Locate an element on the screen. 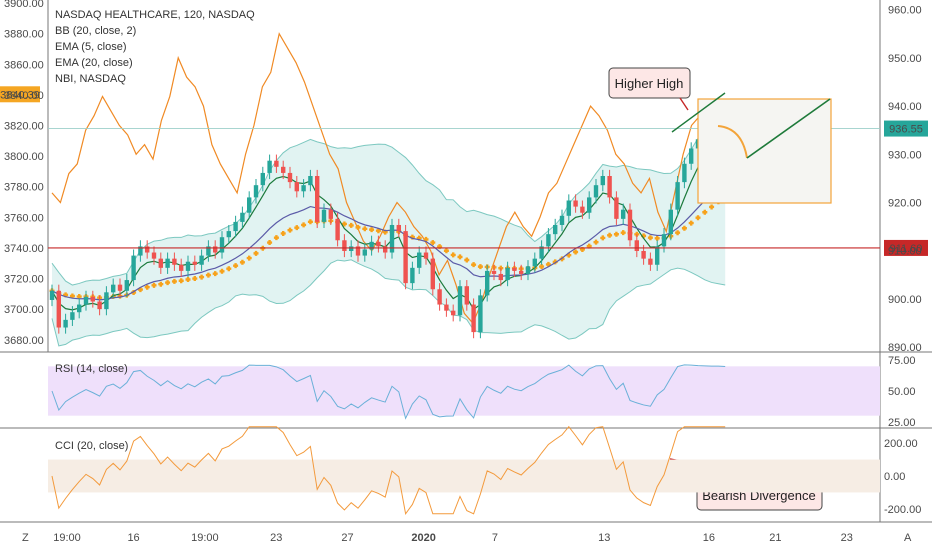 Image resolution: width=932 pixels, height=550 pixels. left-tick-label: 3820.00 is located at coordinates (24, 126).